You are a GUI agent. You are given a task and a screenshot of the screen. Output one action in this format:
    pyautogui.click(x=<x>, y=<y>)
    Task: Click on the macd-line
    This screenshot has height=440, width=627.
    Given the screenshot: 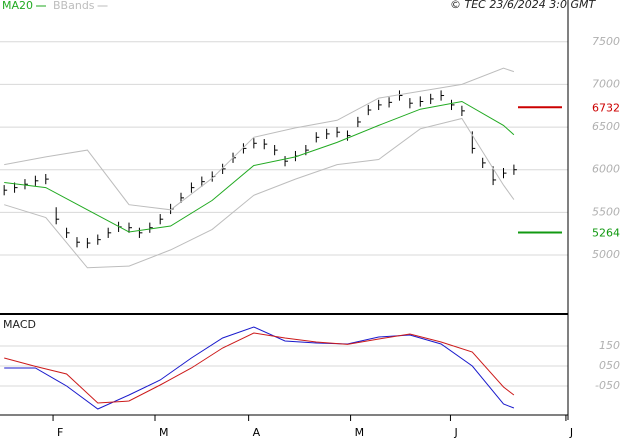 What is the action you would take?
    pyautogui.click(x=259, y=368)
    